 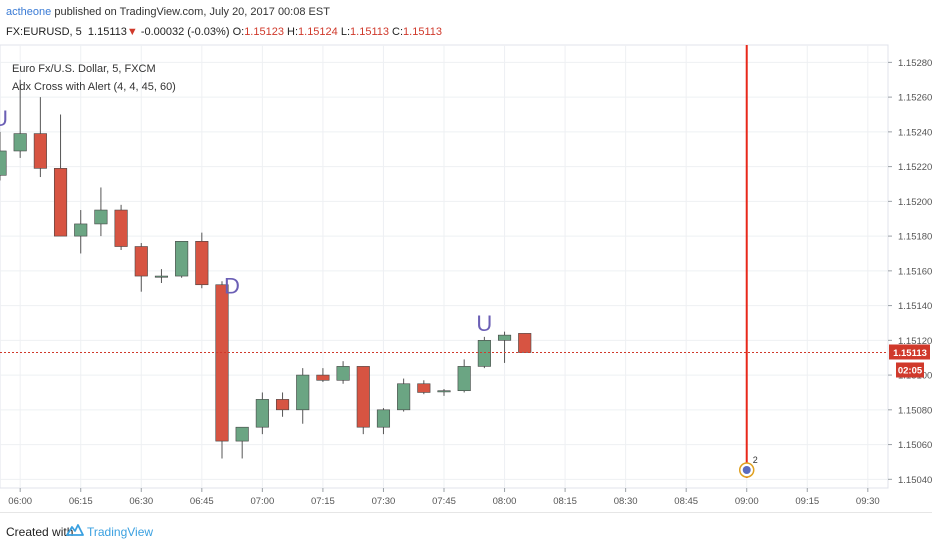 I want to click on created-with-text: Created with, so click(x=40, y=532).